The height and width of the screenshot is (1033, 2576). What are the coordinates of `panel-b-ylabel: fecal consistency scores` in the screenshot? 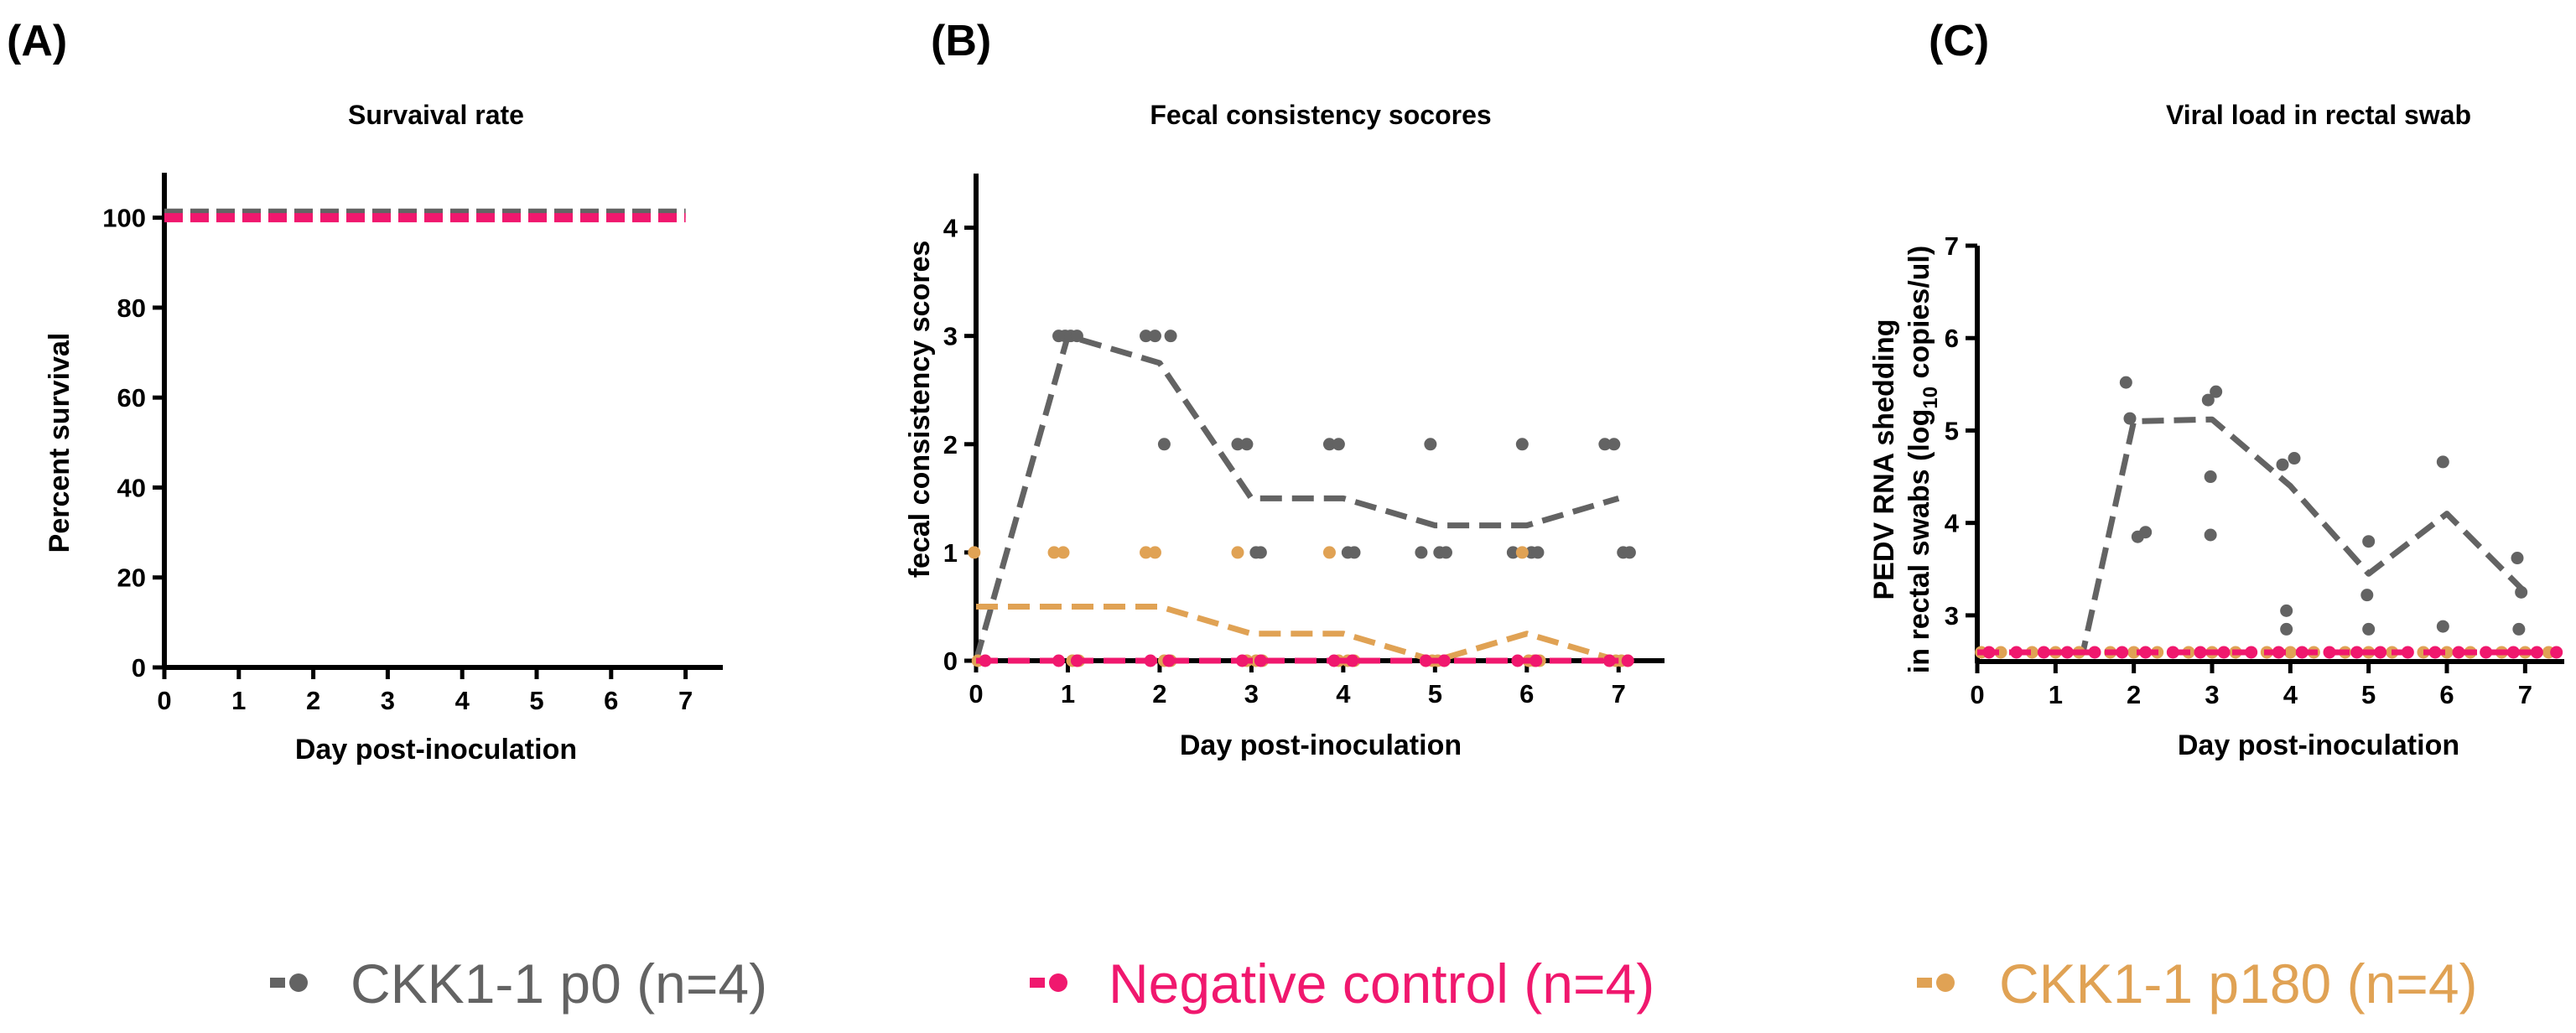 It's located at (920, 410).